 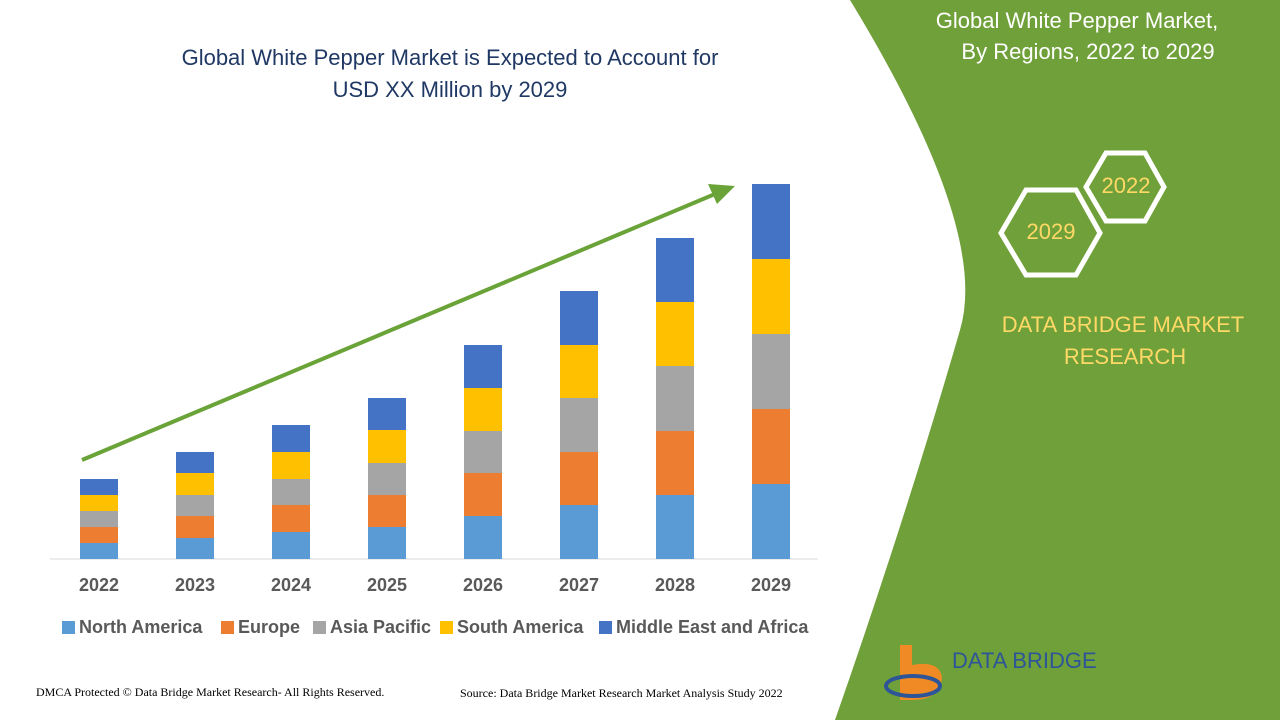 What do you see at coordinates (1125, 356) in the screenshot?
I see `brand-text: RESEARCH` at bounding box center [1125, 356].